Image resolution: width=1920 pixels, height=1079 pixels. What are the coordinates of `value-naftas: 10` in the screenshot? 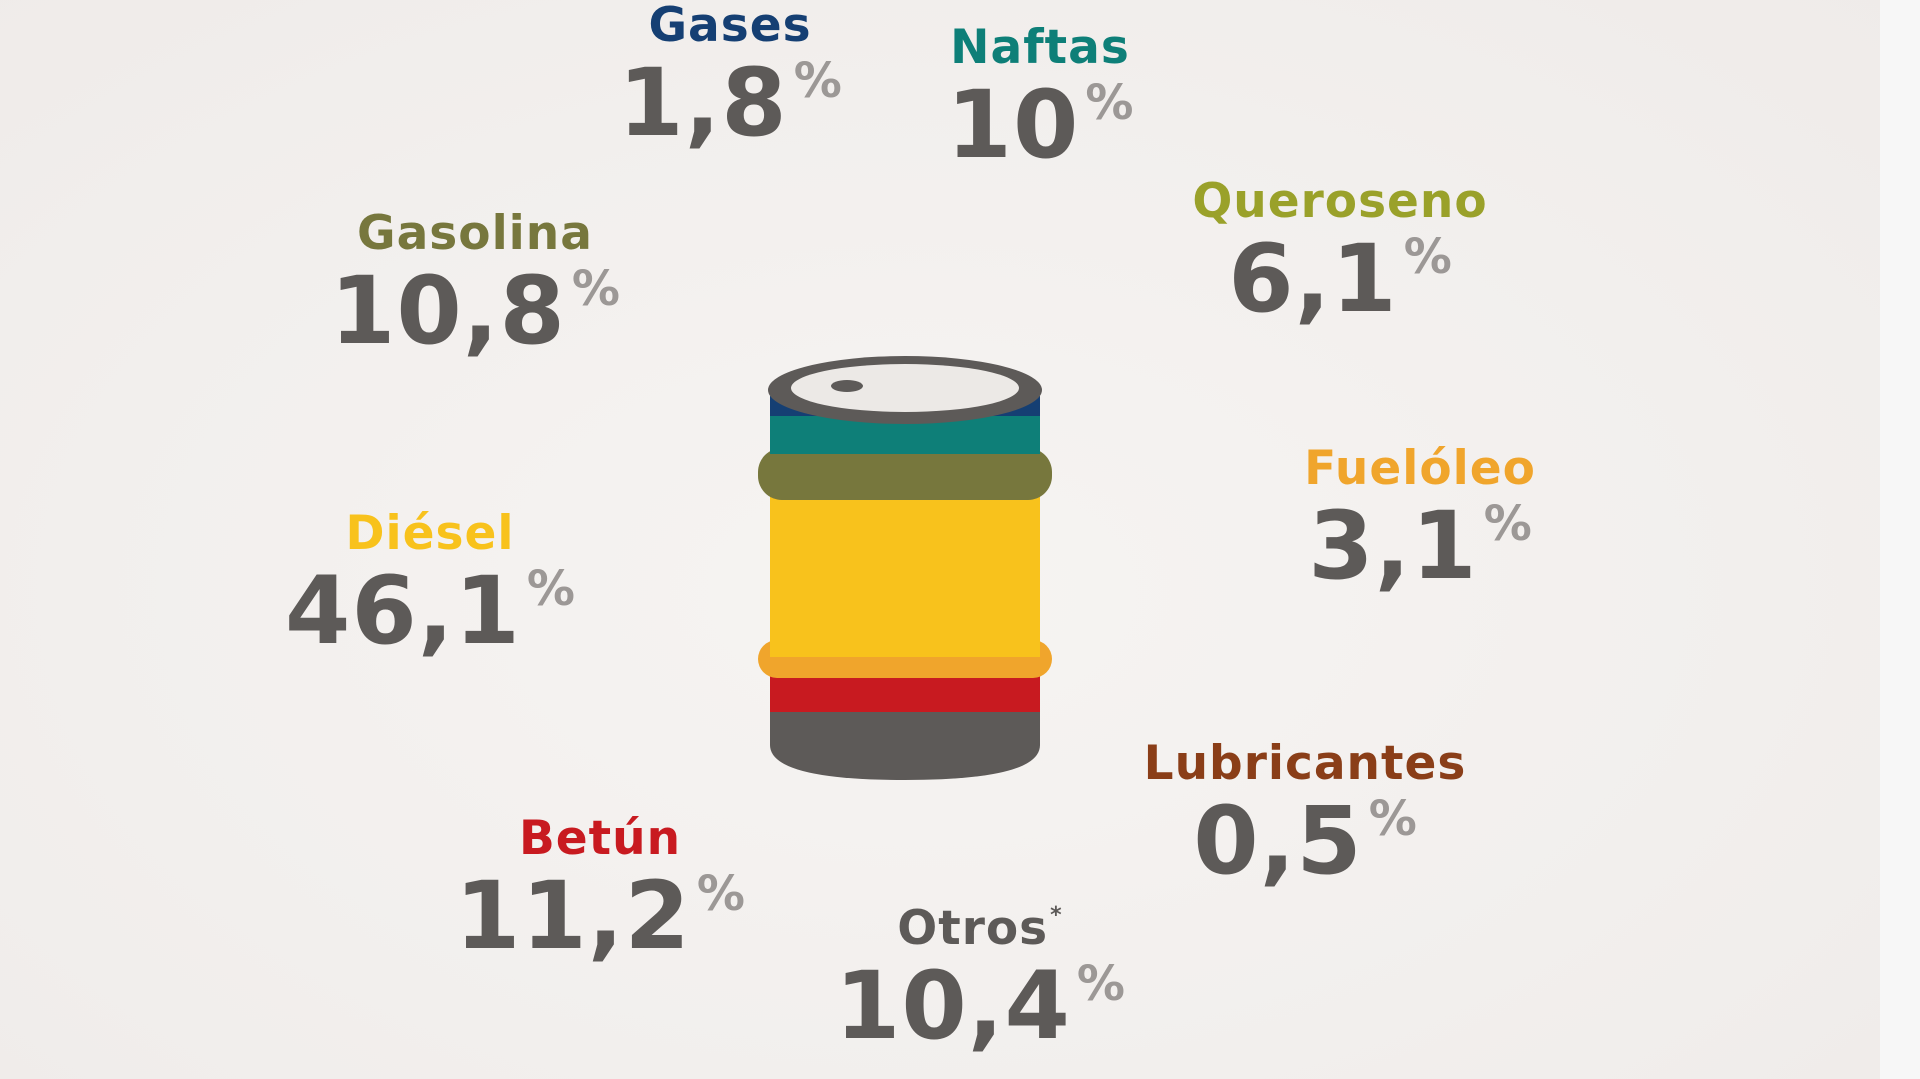 It's located at (1013, 125).